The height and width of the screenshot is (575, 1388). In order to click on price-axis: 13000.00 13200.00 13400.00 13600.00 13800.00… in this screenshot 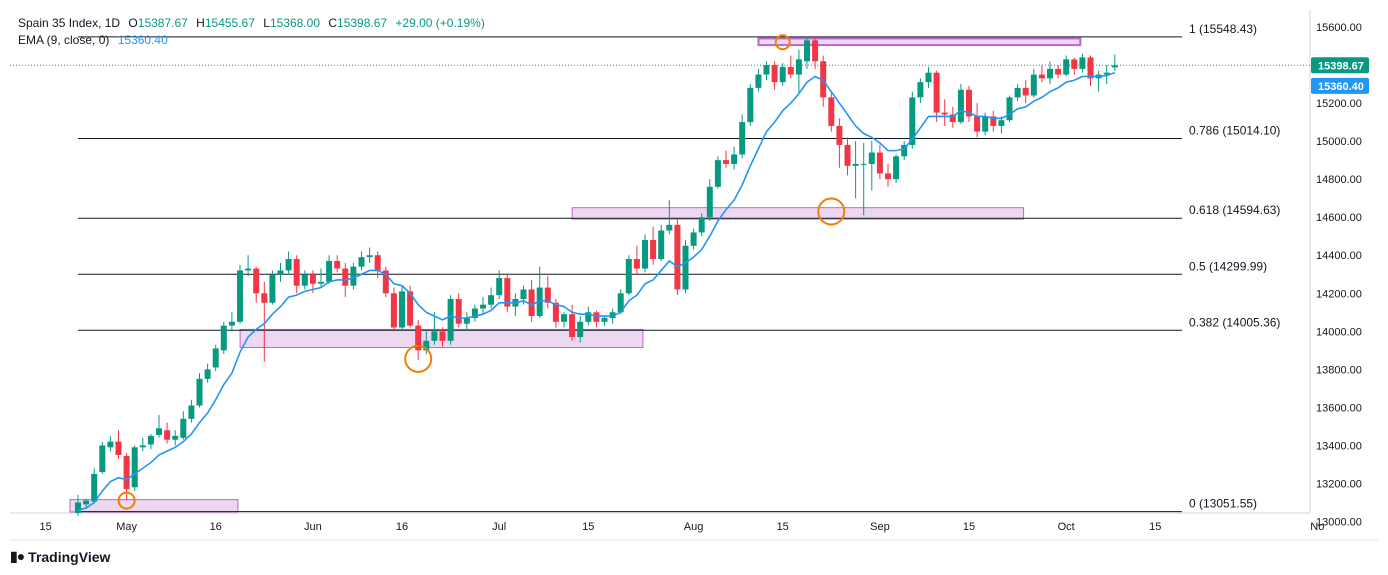, I will do `click(1339, 275)`.